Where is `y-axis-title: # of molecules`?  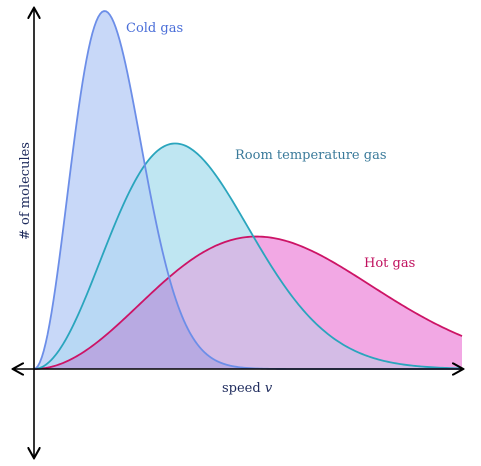 y-axis-title: # of molecules is located at coordinates (25, 191).